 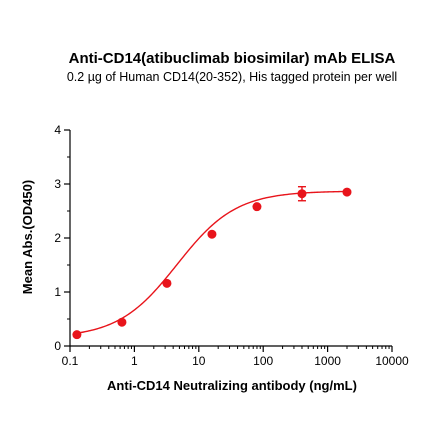 What do you see at coordinates (57, 130) in the screenshot?
I see `y-tick-label: 4` at bounding box center [57, 130].